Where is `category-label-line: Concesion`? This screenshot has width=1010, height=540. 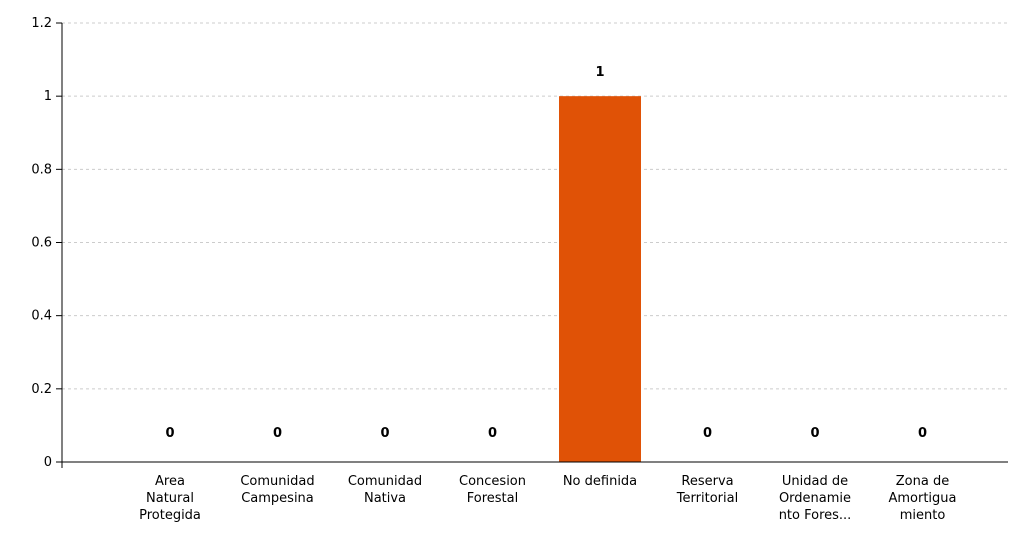
category-label-line: Concesion is located at coordinates (492, 481).